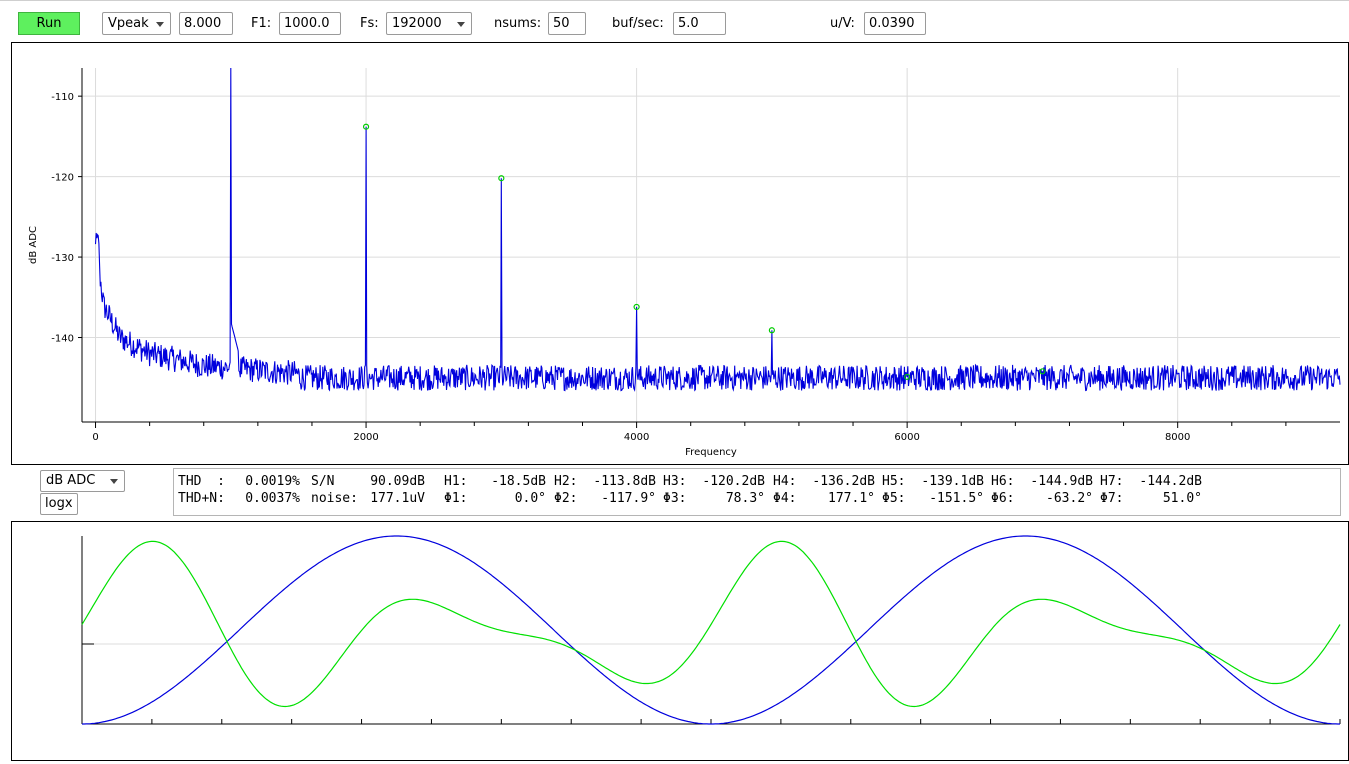 Image resolution: width=1349 pixels, height=764 pixels. What do you see at coordinates (894, 498) in the screenshot?
I see `stat-label: Φ5:` at bounding box center [894, 498].